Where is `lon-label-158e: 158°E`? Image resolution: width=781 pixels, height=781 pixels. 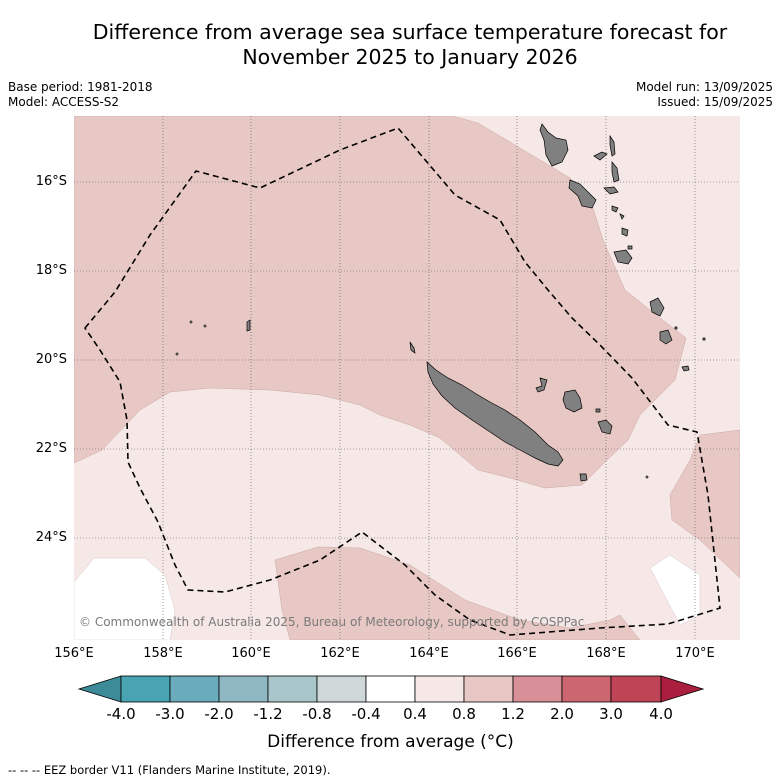 lon-label-158e: 158°E is located at coordinates (163, 653).